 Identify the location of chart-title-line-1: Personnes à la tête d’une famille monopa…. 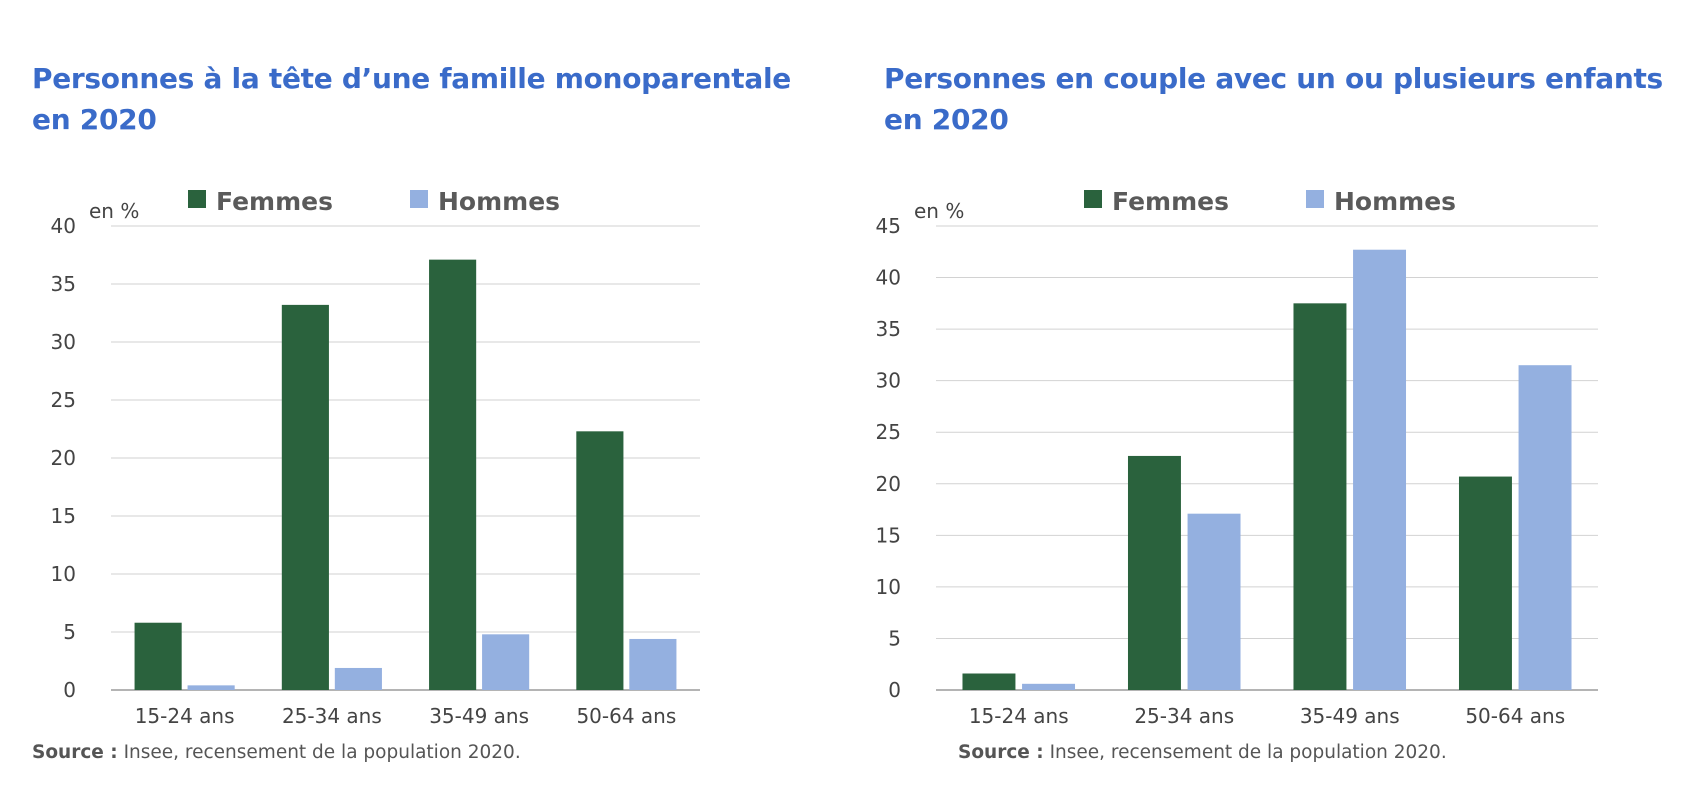
(411, 78).